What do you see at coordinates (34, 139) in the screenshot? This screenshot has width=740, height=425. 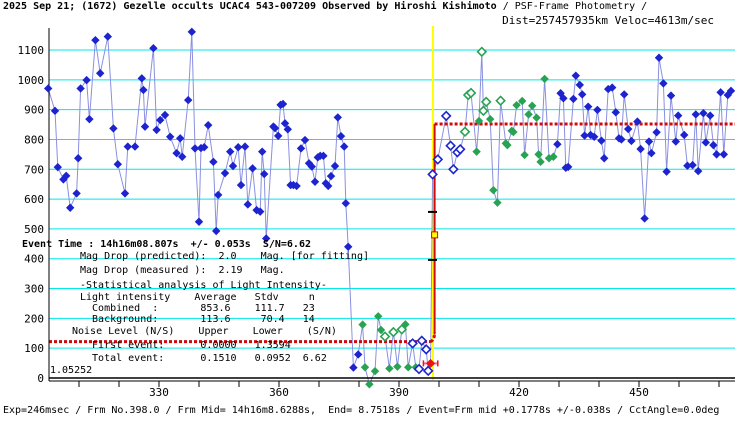 I see `y-axis-label: 800` at bounding box center [34, 139].